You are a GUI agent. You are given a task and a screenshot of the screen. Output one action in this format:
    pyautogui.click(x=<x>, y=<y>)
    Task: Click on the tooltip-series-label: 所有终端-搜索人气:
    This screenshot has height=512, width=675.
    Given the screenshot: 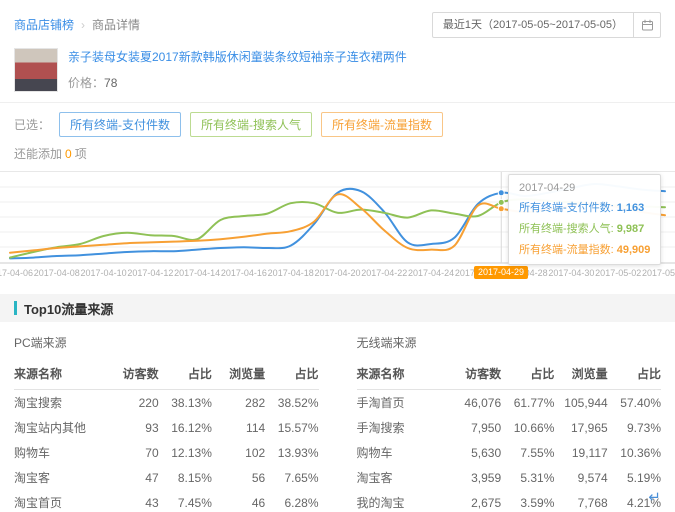 What is the action you would take?
    pyautogui.click(x=566, y=229)
    